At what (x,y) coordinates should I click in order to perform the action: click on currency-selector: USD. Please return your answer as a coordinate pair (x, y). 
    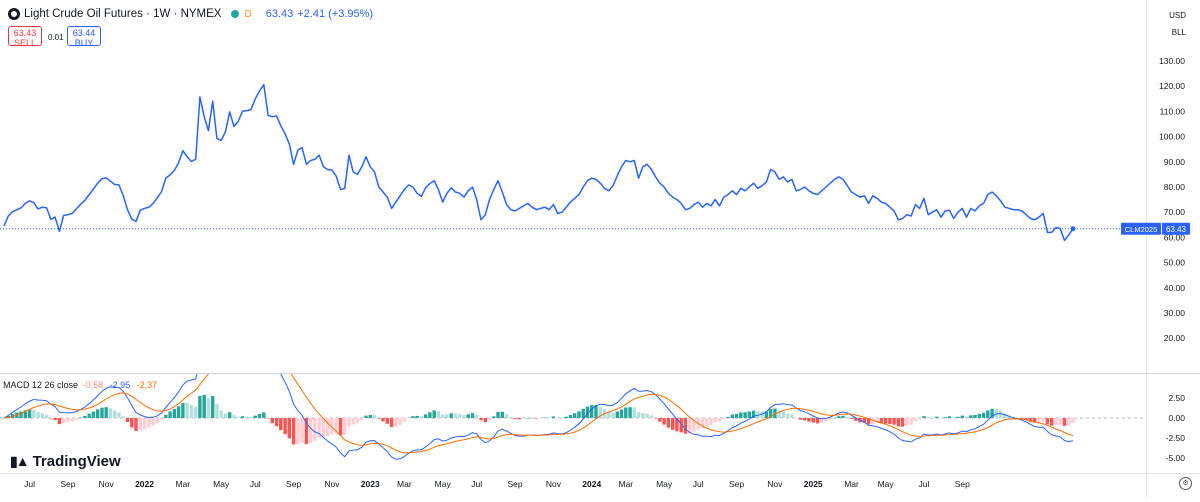
    Looking at the image, I should click on (1177, 15).